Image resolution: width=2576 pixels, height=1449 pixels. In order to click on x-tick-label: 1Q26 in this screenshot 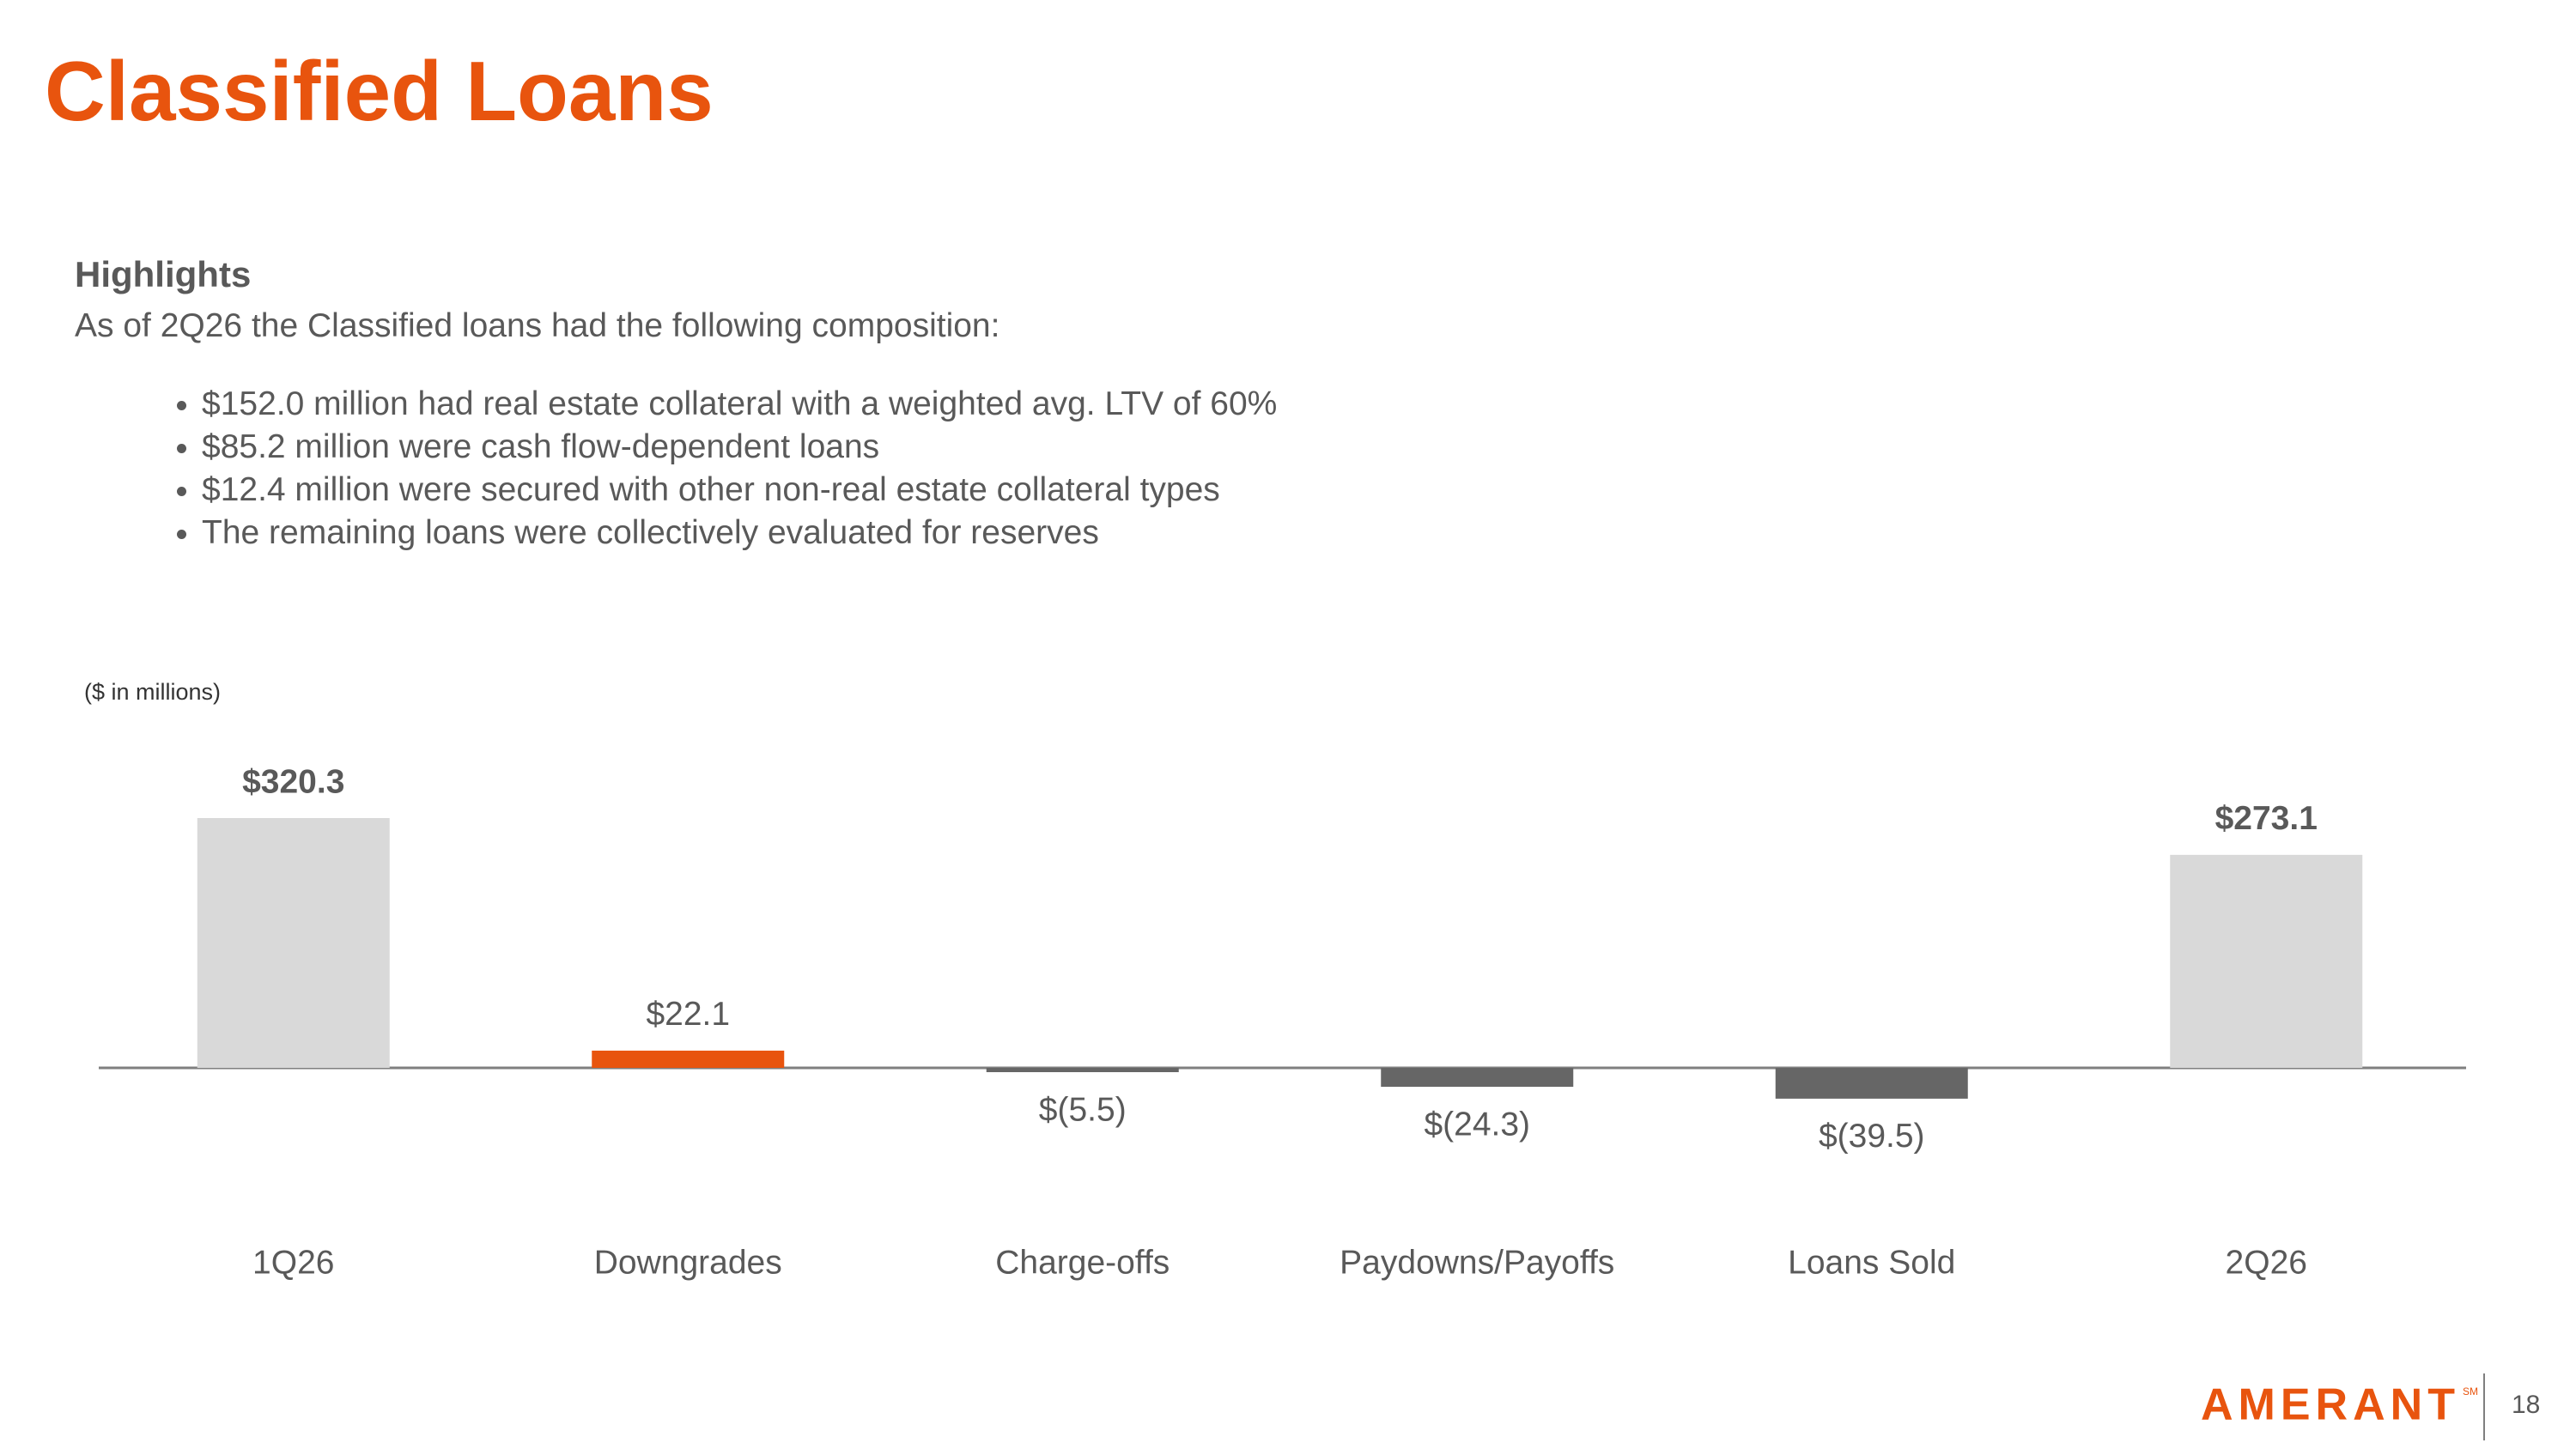, I will do `click(293, 1262)`.